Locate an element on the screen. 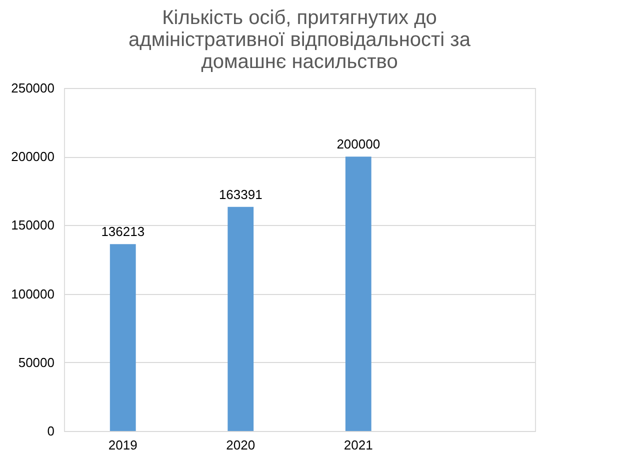 The width and height of the screenshot is (625, 467). x-tick-label: 2019 is located at coordinates (123, 445).